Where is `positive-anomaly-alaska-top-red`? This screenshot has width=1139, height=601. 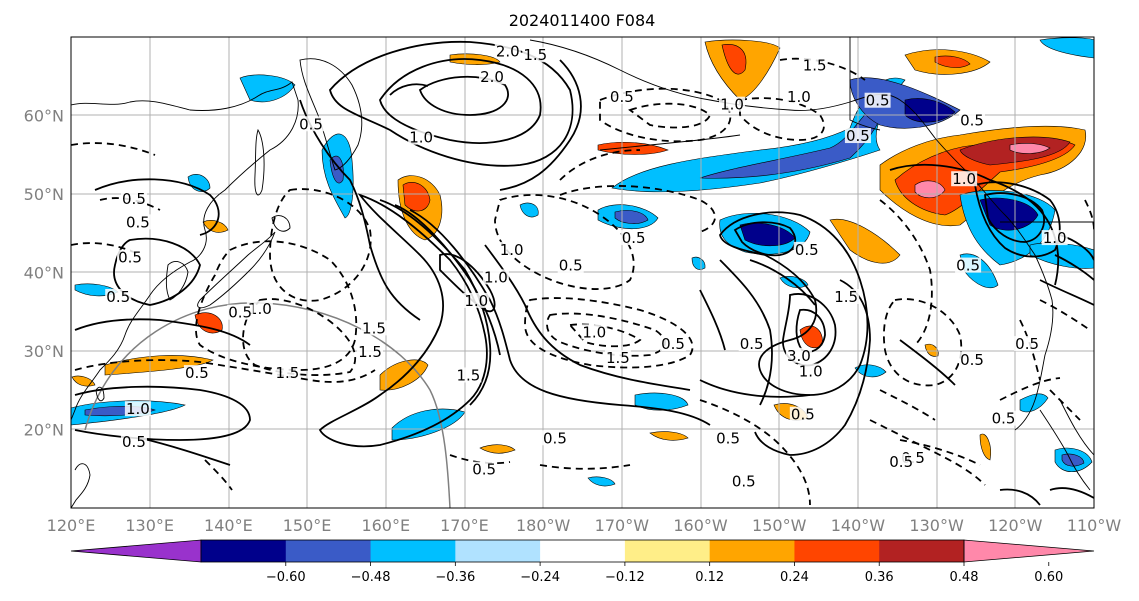
positive-anomaly-alaska-top-red is located at coordinates (734, 59).